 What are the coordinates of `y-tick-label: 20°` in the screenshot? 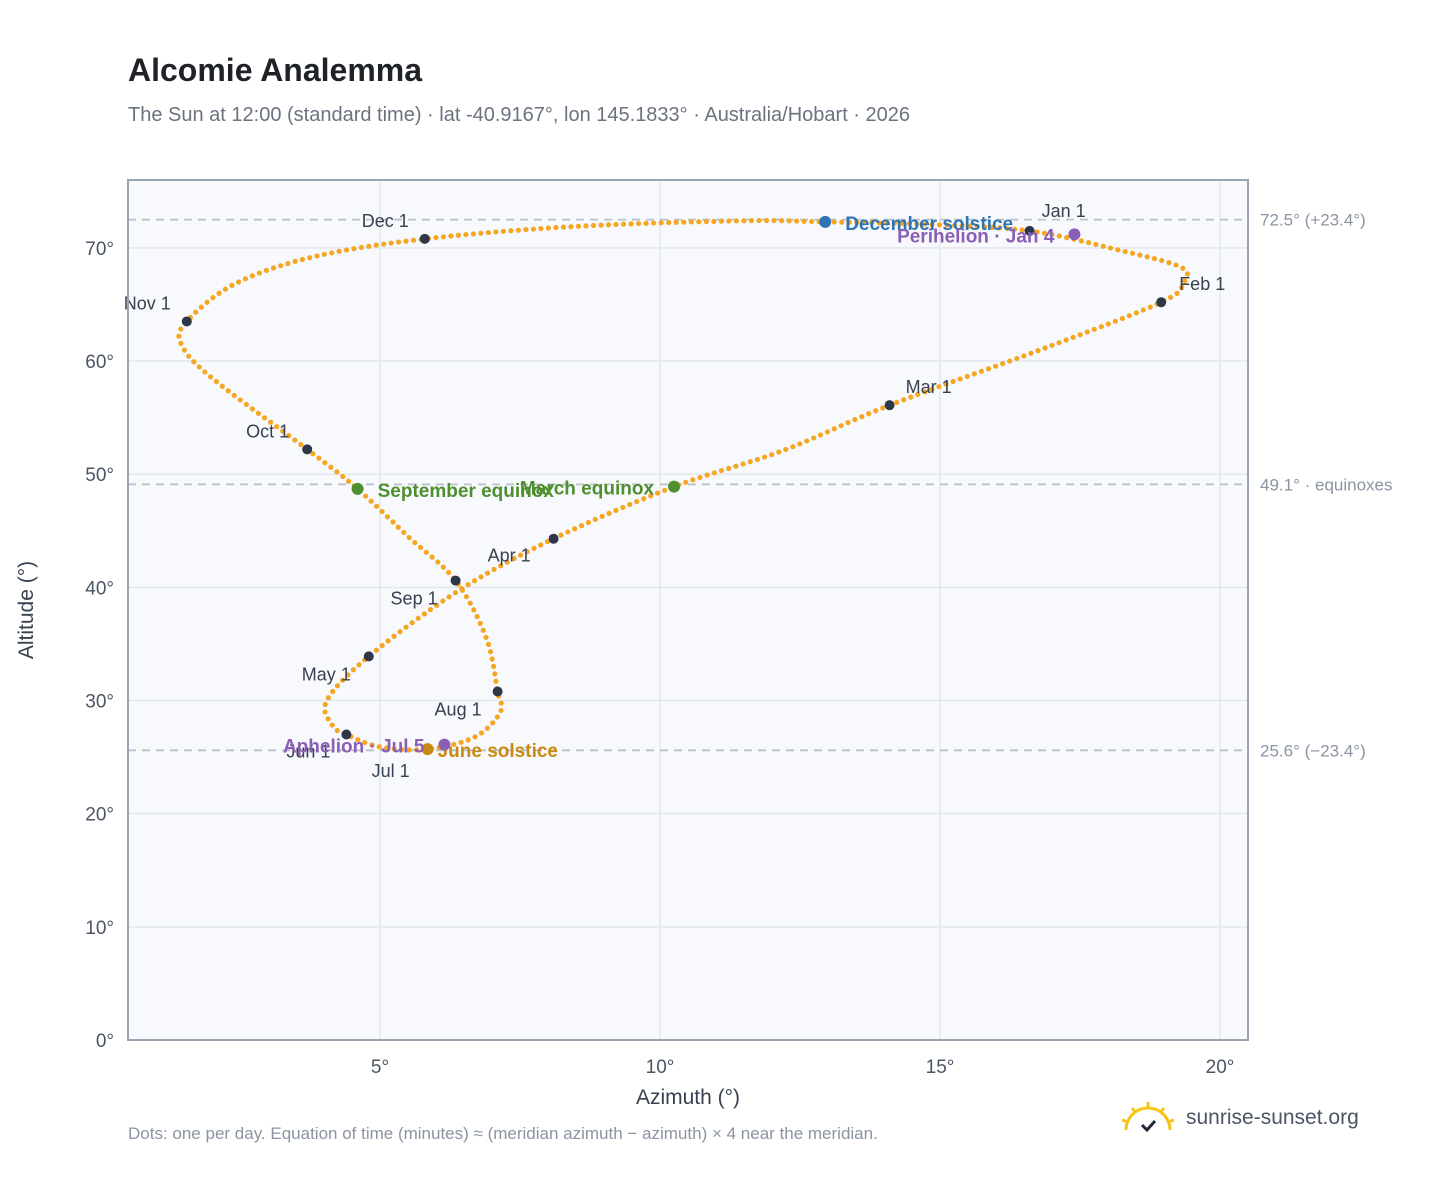 It's located at (99, 815).